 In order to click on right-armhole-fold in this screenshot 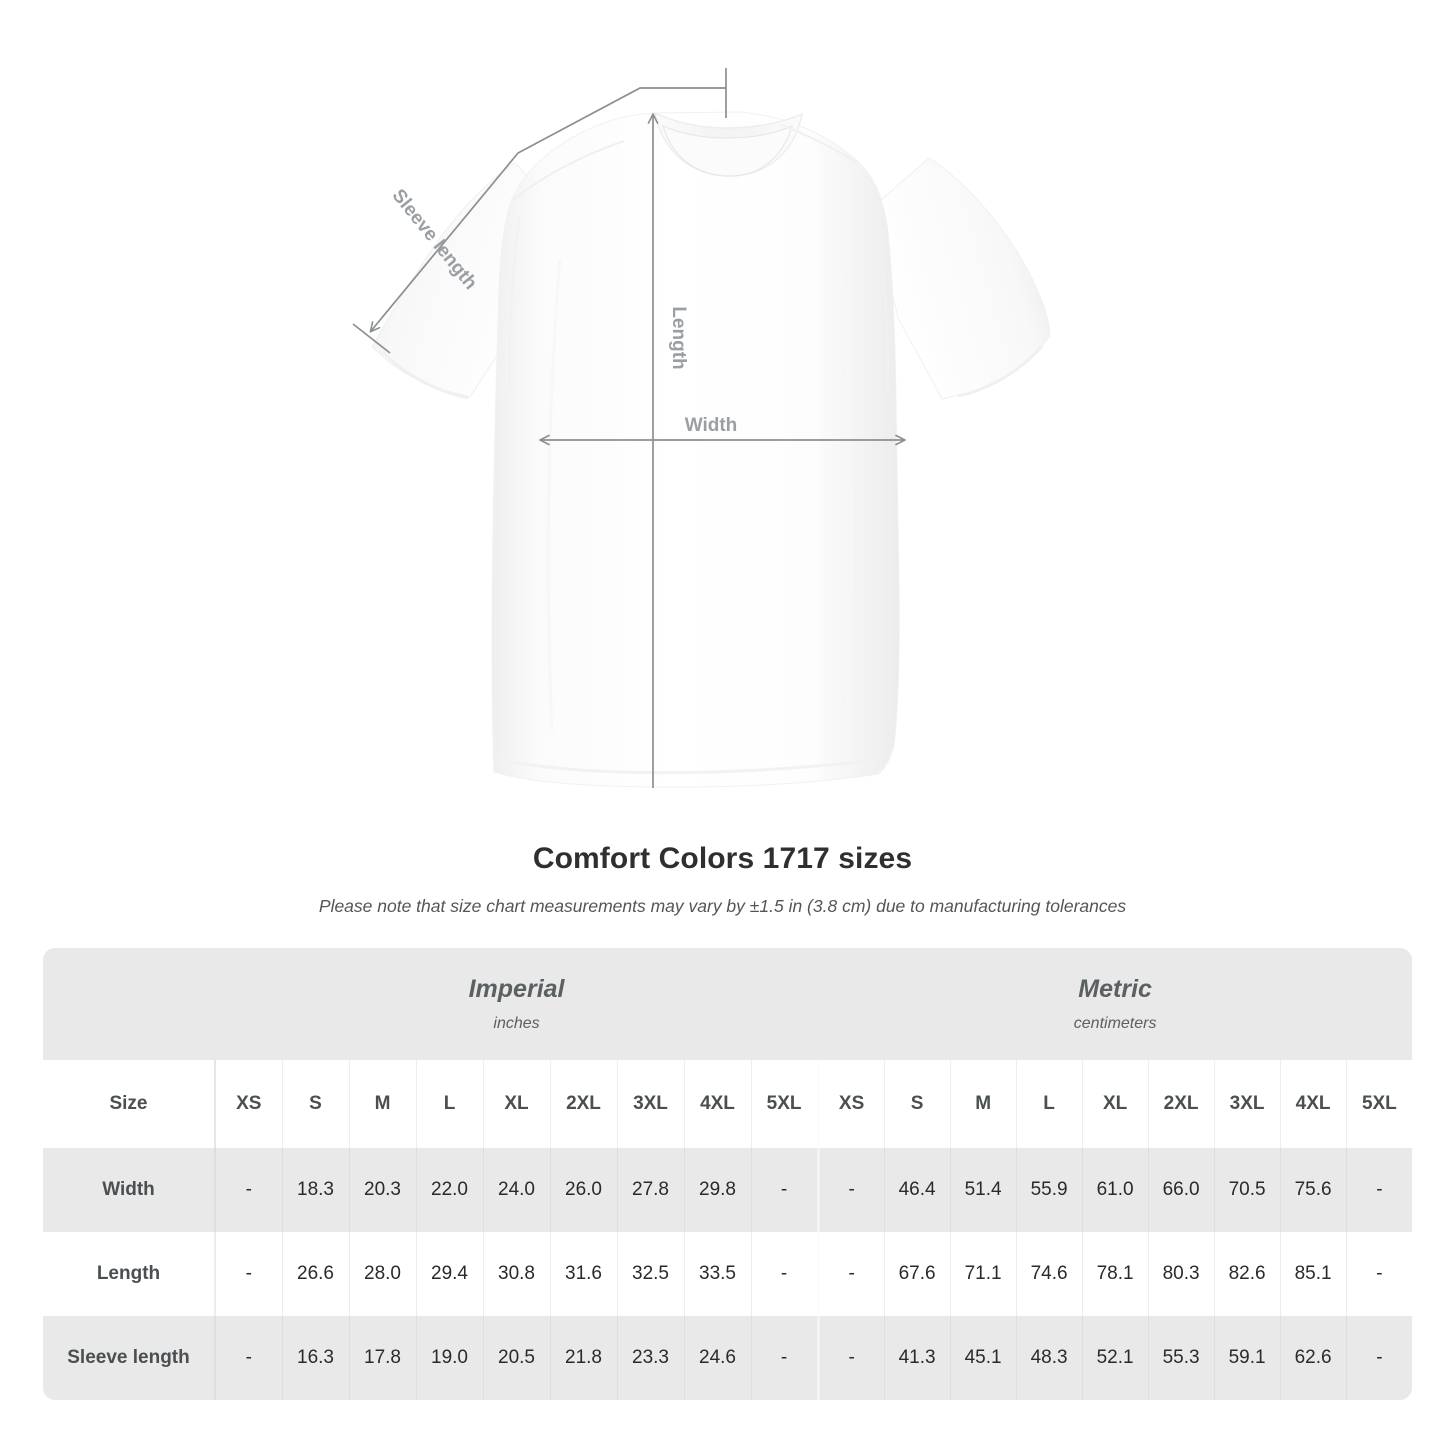, I will do `click(881, 303)`.